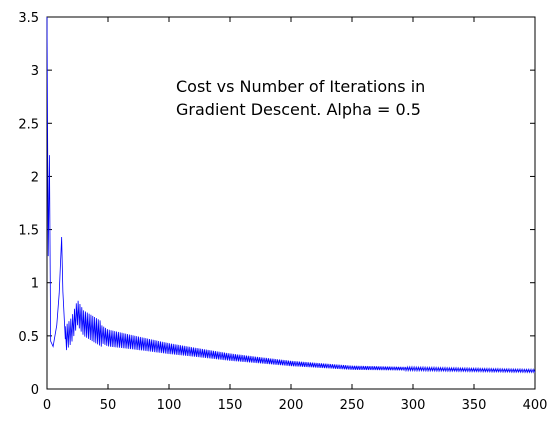  I want to click on x-tick-label: 50, so click(108, 405).